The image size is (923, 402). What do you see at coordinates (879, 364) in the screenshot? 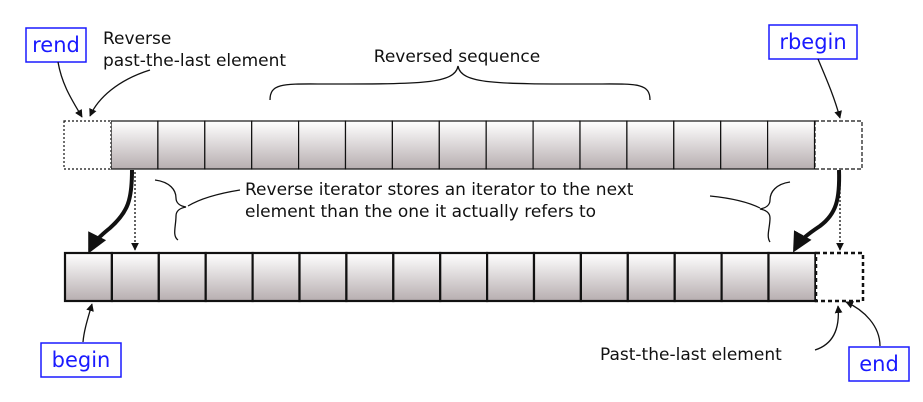
I see `end-label: end` at bounding box center [879, 364].